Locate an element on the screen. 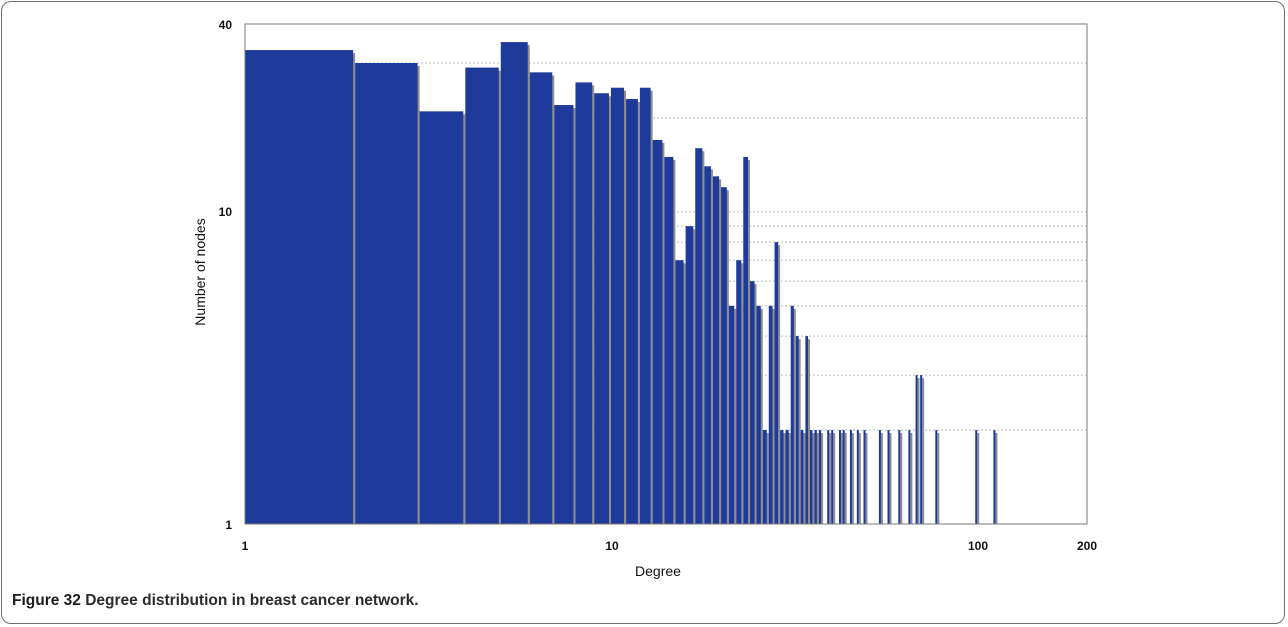  y-axis-title: Number of nodes is located at coordinates (200, 271).